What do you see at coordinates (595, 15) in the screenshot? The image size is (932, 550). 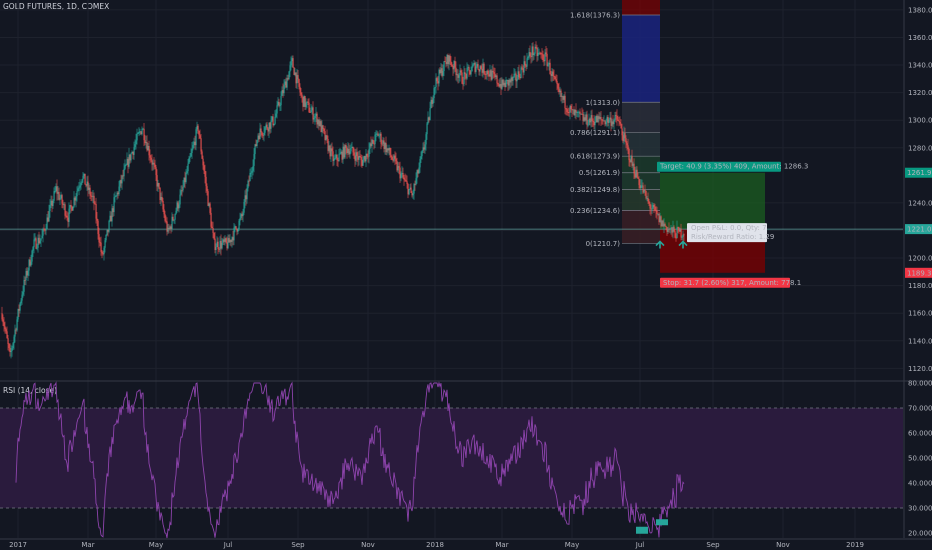 I see `fib-level-label: 1.618(1376.3)` at bounding box center [595, 15].